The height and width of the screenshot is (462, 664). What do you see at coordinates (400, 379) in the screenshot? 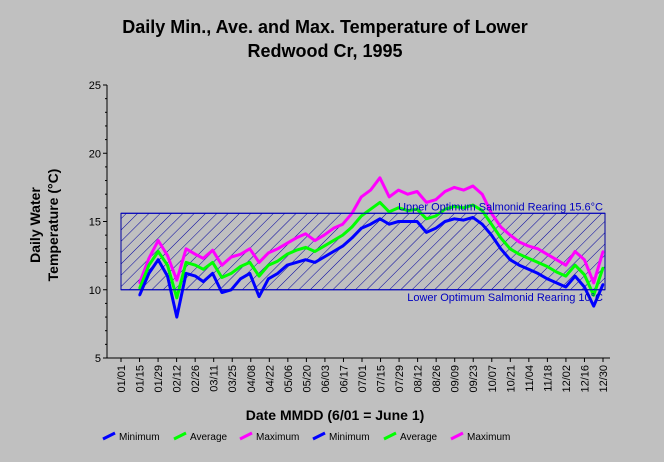
I see `x-tick-label: 07/29` at bounding box center [400, 379].